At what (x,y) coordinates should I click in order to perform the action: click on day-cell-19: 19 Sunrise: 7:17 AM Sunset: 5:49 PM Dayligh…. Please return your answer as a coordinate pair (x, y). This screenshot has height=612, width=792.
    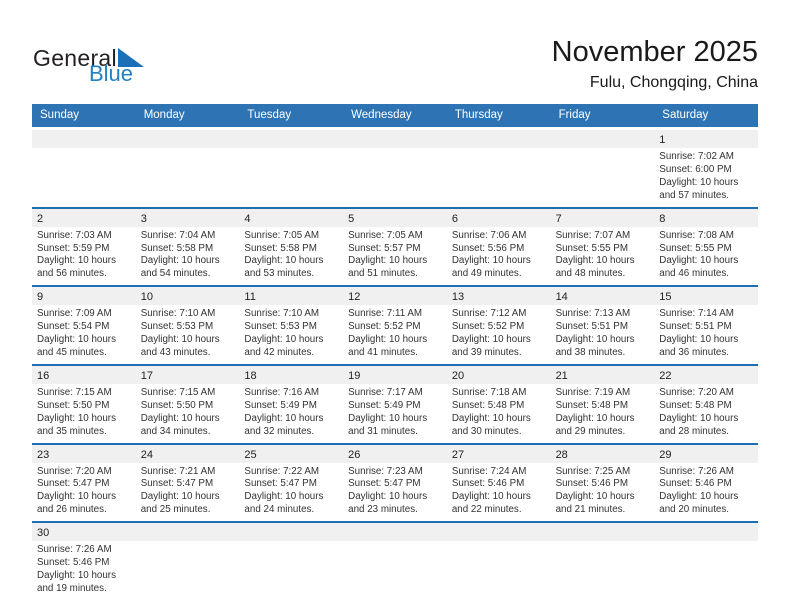
    Looking at the image, I should click on (395, 404).